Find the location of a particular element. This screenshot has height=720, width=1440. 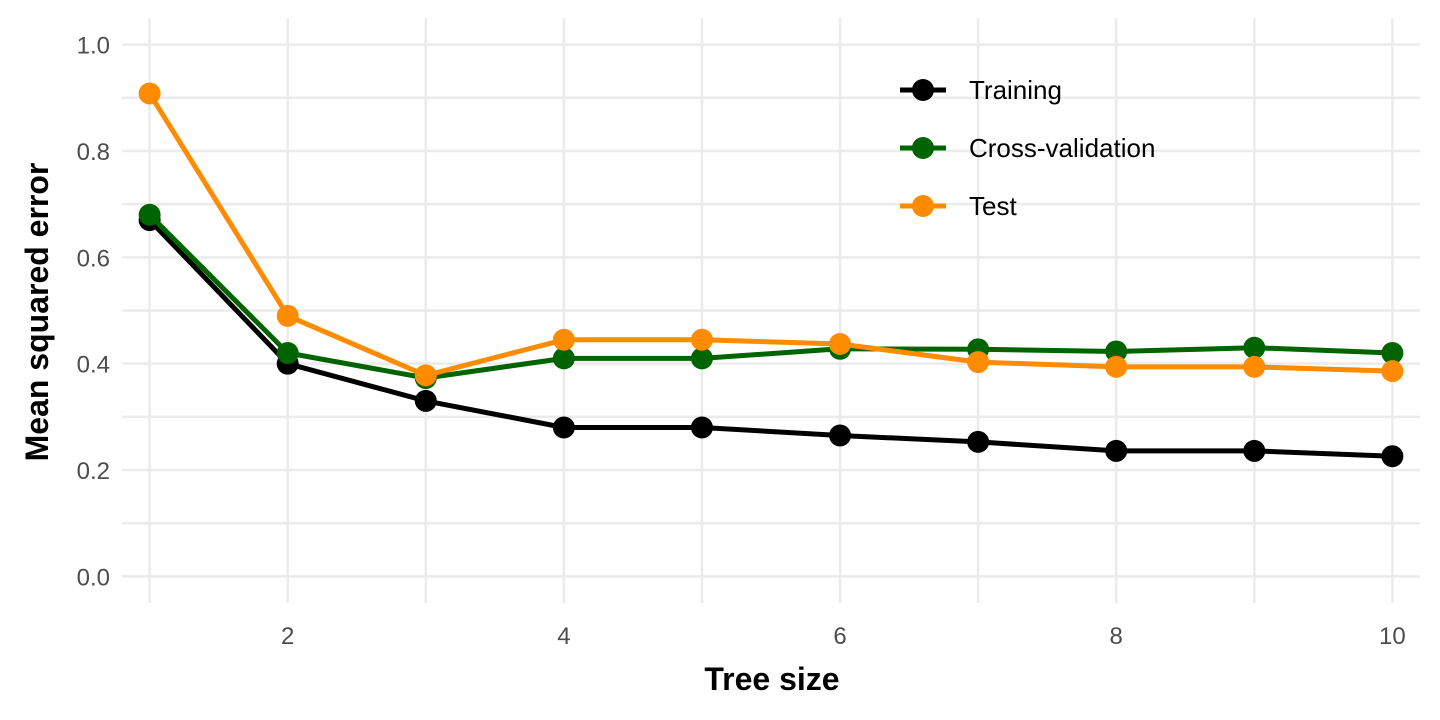

legend-item-test: Test is located at coordinates (958, 206).